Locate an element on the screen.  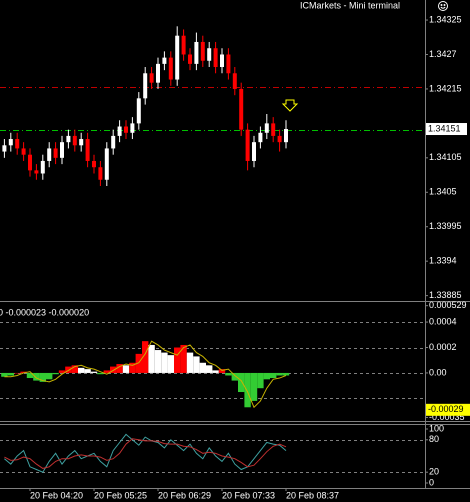
x-tick-label: 20 Feb 08:37 is located at coordinates (312, 495).